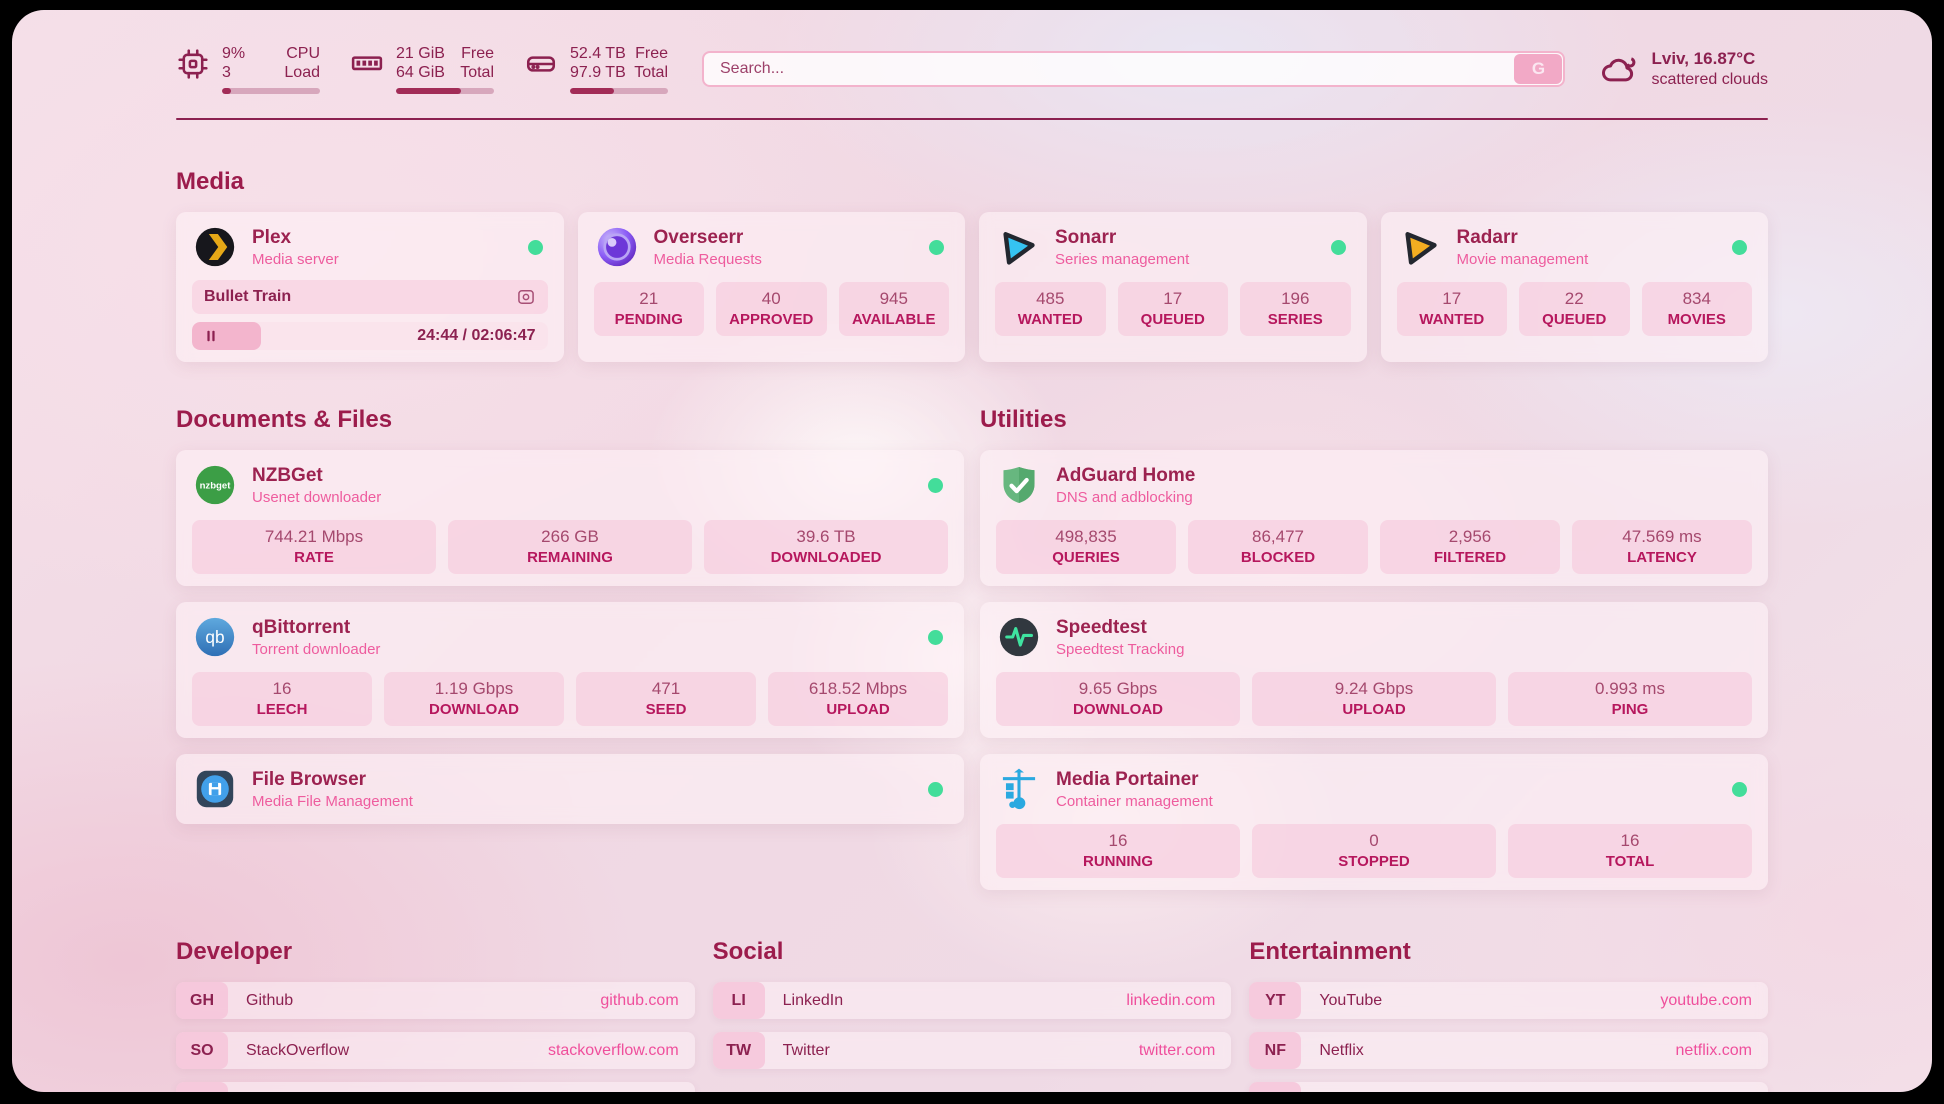 Image resolution: width=1944 pixels, height=1104 pixels. Describe the element at coordinates (1120, 649) in the screenshot. I see `app-subtitle: Speedtest Tracking` at that location.